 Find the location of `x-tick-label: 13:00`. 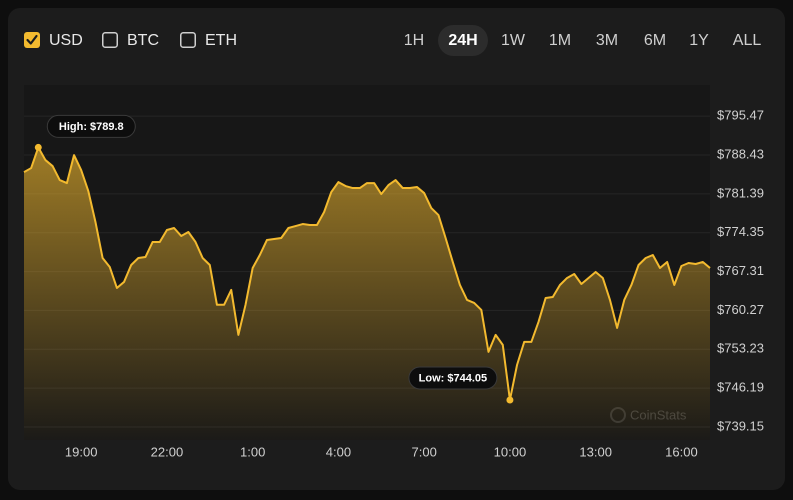

x-tick-label: 13:00 is located at coordinates (595, 451).